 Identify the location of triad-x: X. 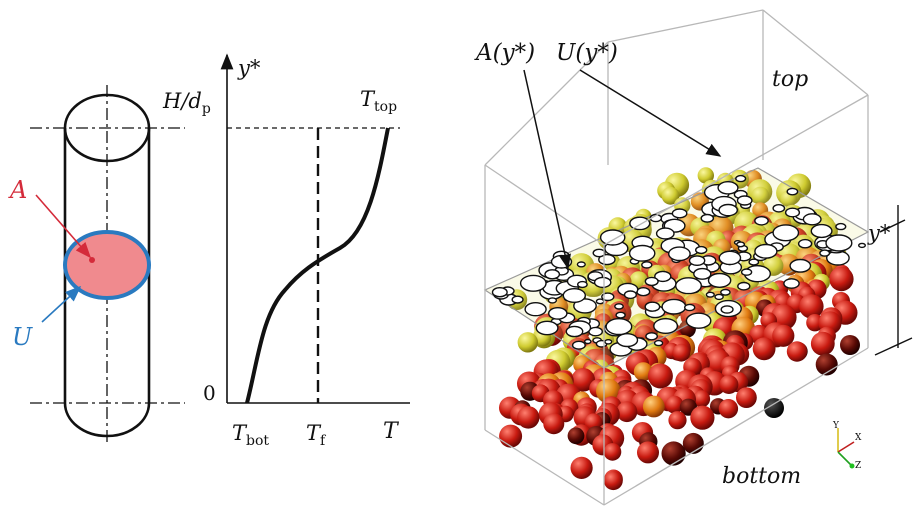
(858, 438).